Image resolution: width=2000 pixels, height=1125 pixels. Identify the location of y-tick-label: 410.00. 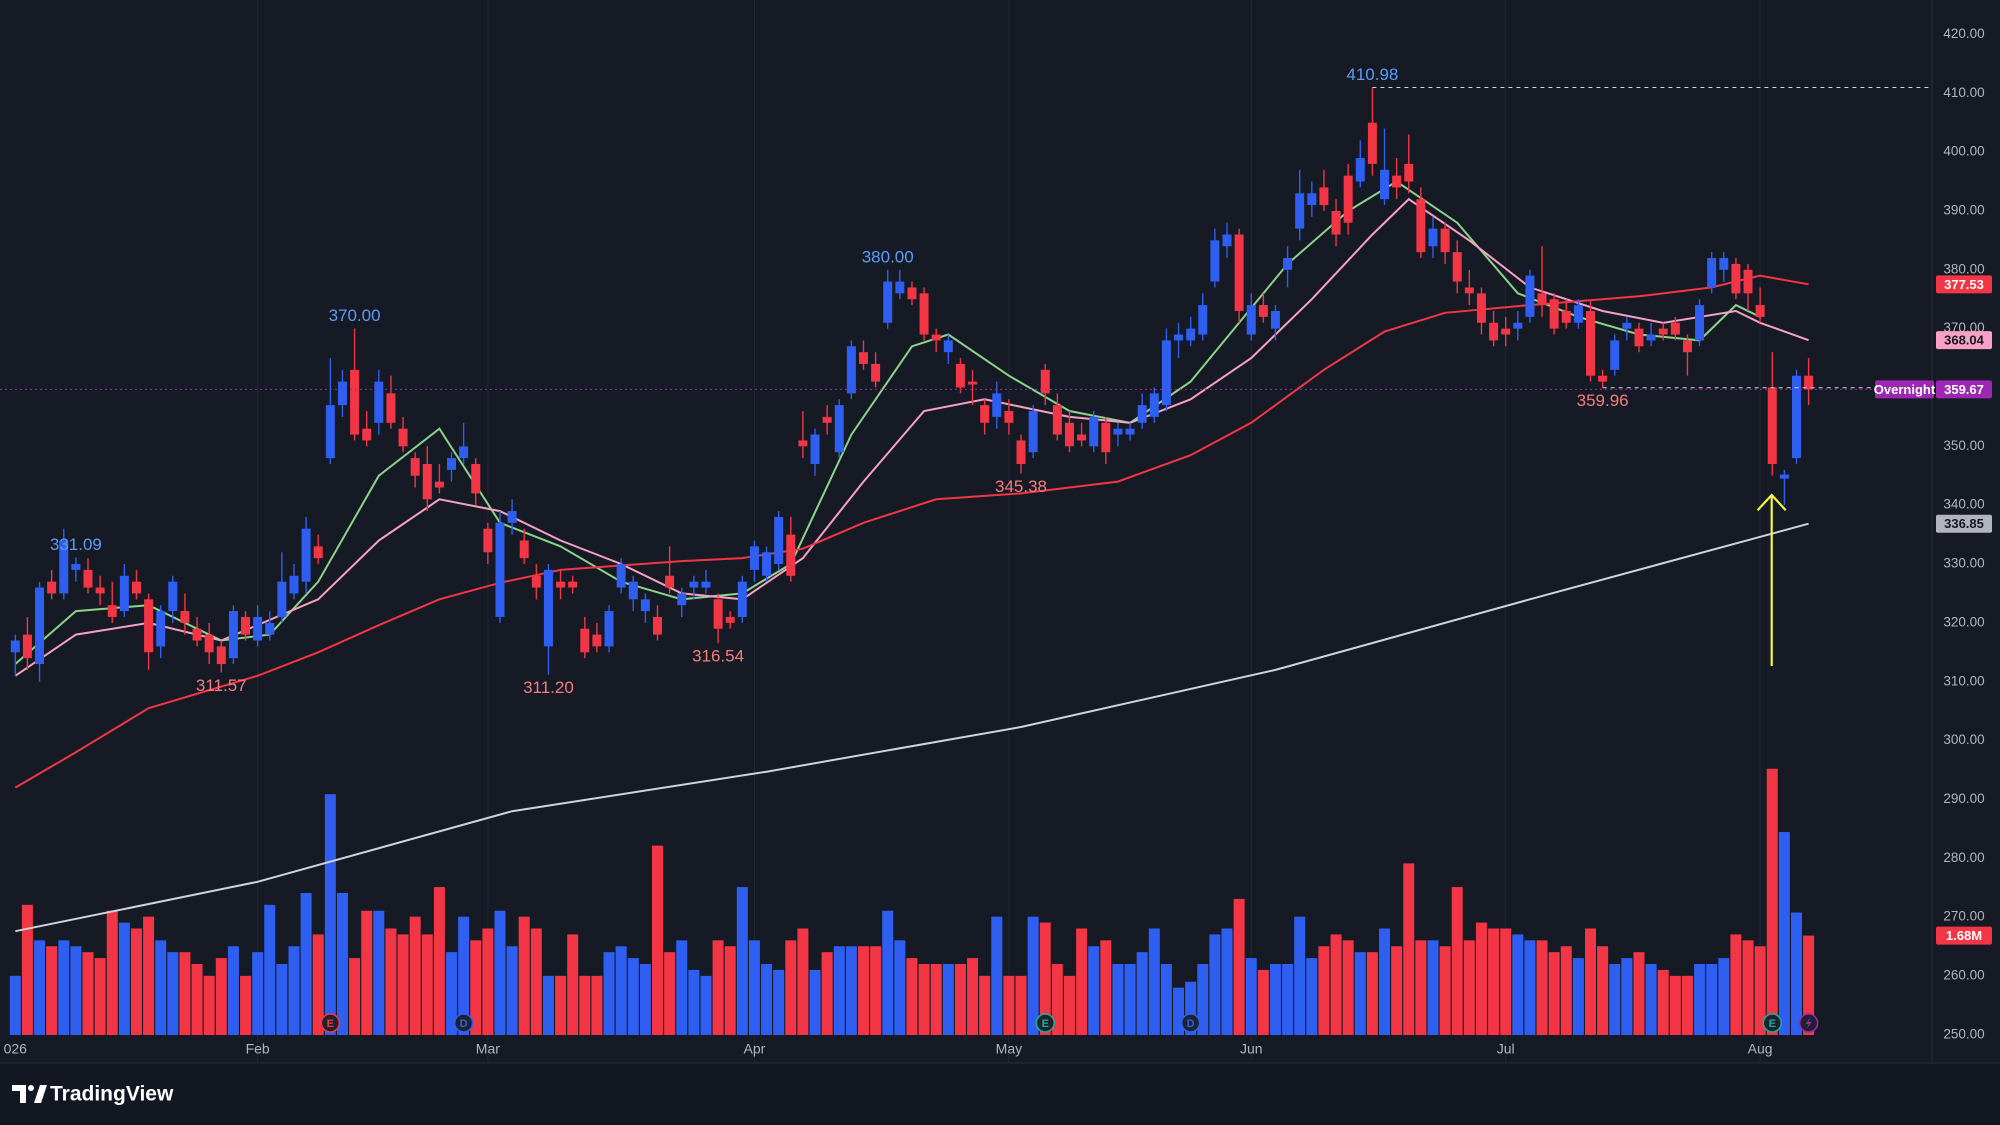
(1963, 92).